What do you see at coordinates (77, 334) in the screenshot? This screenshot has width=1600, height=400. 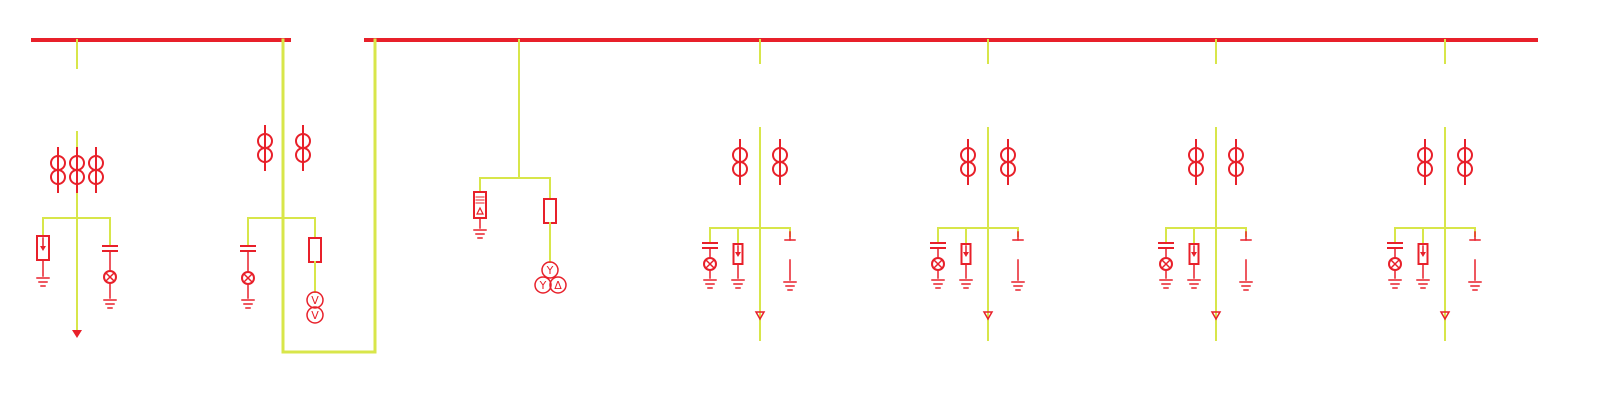 I see `feeder-end-arrow` at bounding box center [77, 334].